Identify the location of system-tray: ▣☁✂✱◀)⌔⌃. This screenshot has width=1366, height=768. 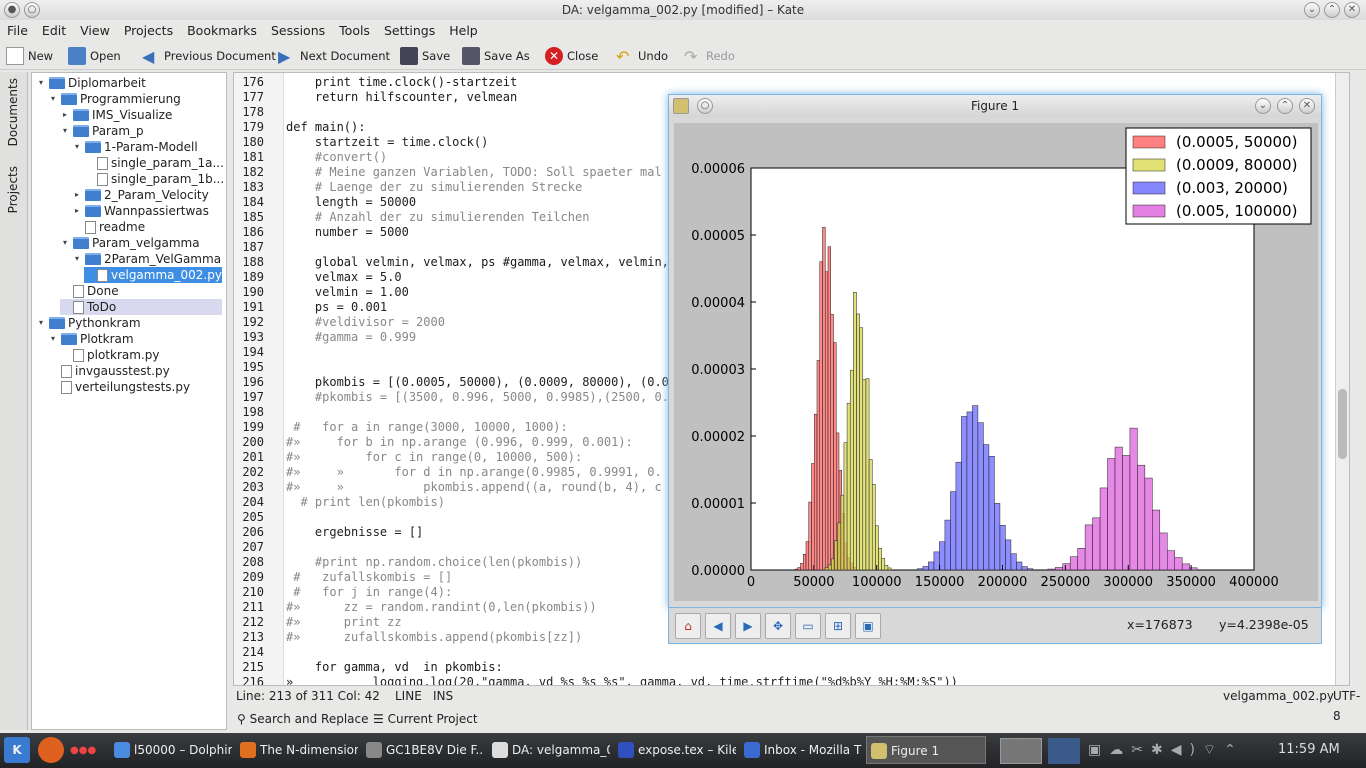
(1166, 750).